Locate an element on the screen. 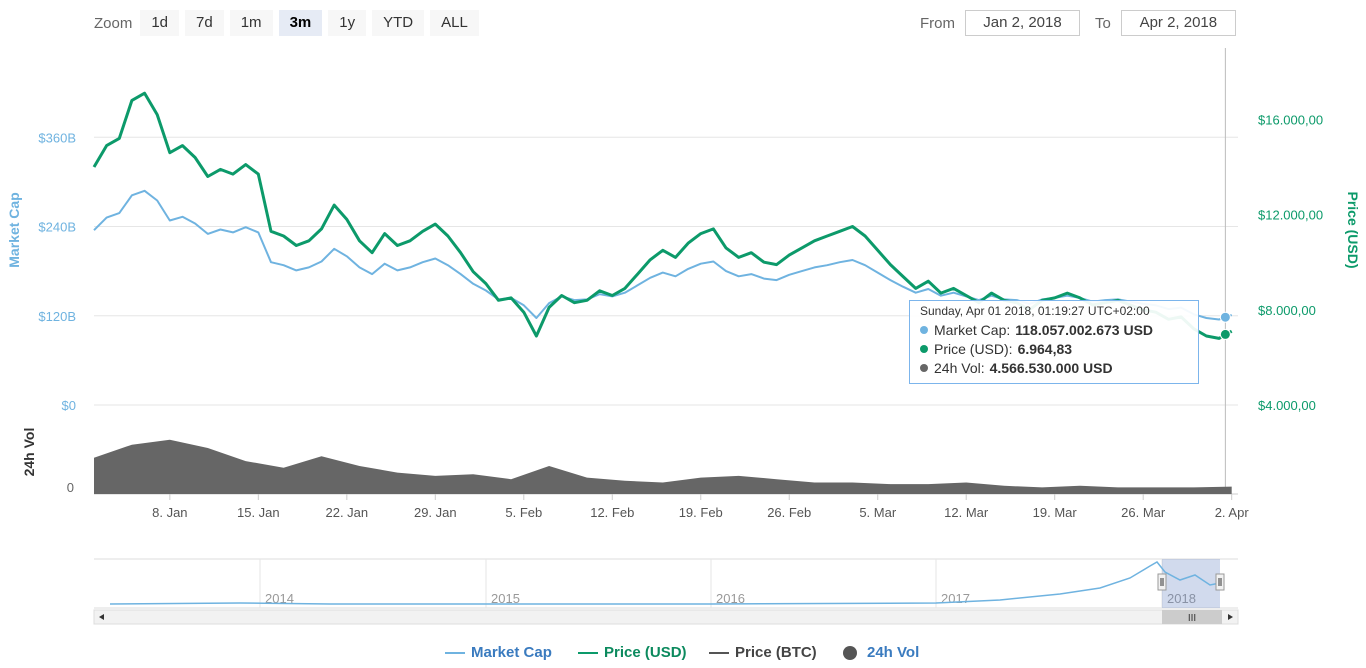 The image size is (1366, 668). navigator-year-label: 2018 is located at coordinates (1181, 598).